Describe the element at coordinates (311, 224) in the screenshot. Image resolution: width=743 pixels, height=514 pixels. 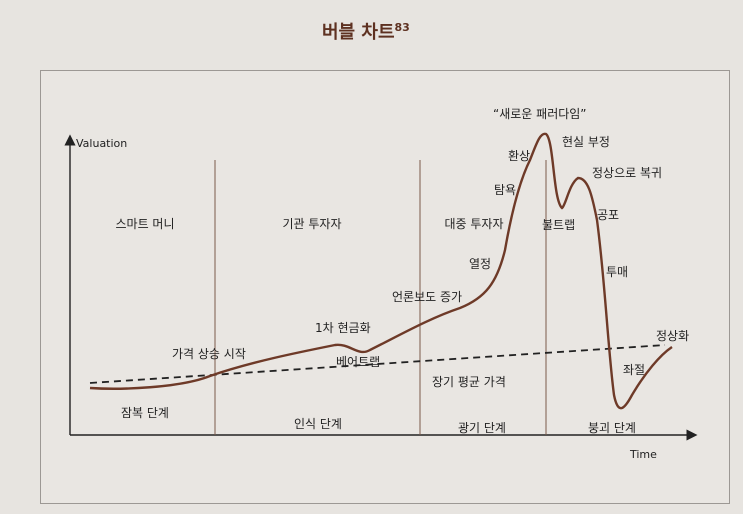
I see `phase-institutional: 기관 투자자` at that location.